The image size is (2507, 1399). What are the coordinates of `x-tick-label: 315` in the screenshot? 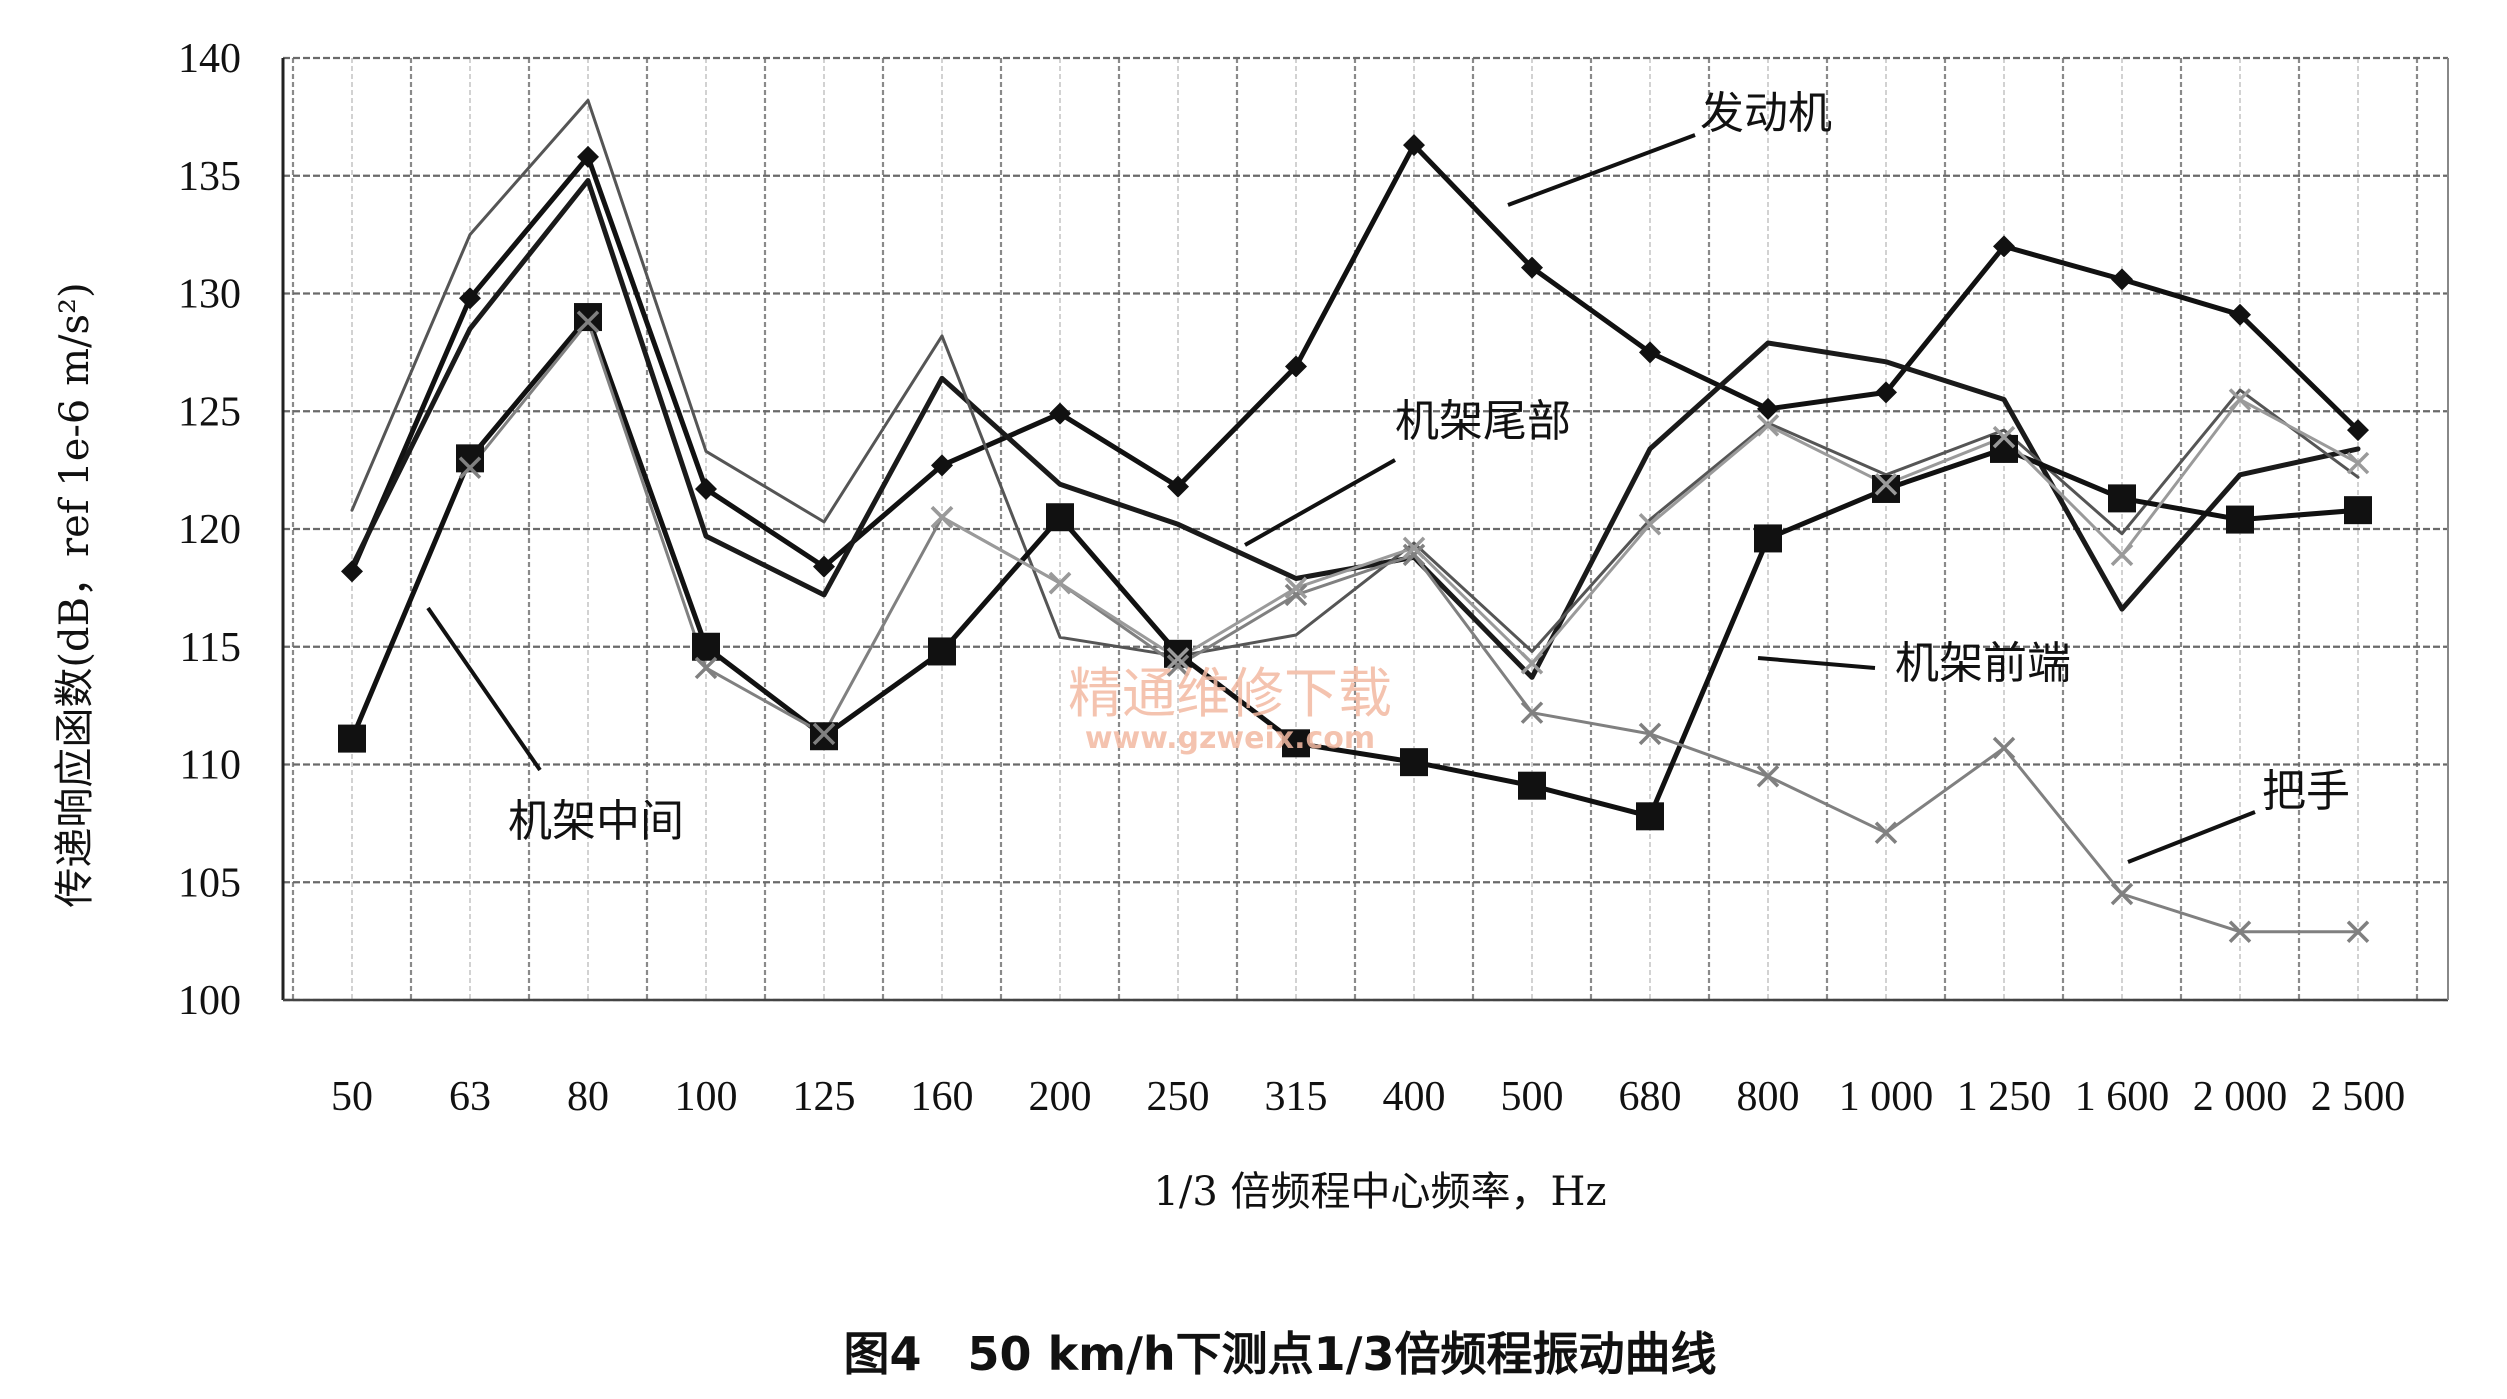 It's located at (1296, 1097).